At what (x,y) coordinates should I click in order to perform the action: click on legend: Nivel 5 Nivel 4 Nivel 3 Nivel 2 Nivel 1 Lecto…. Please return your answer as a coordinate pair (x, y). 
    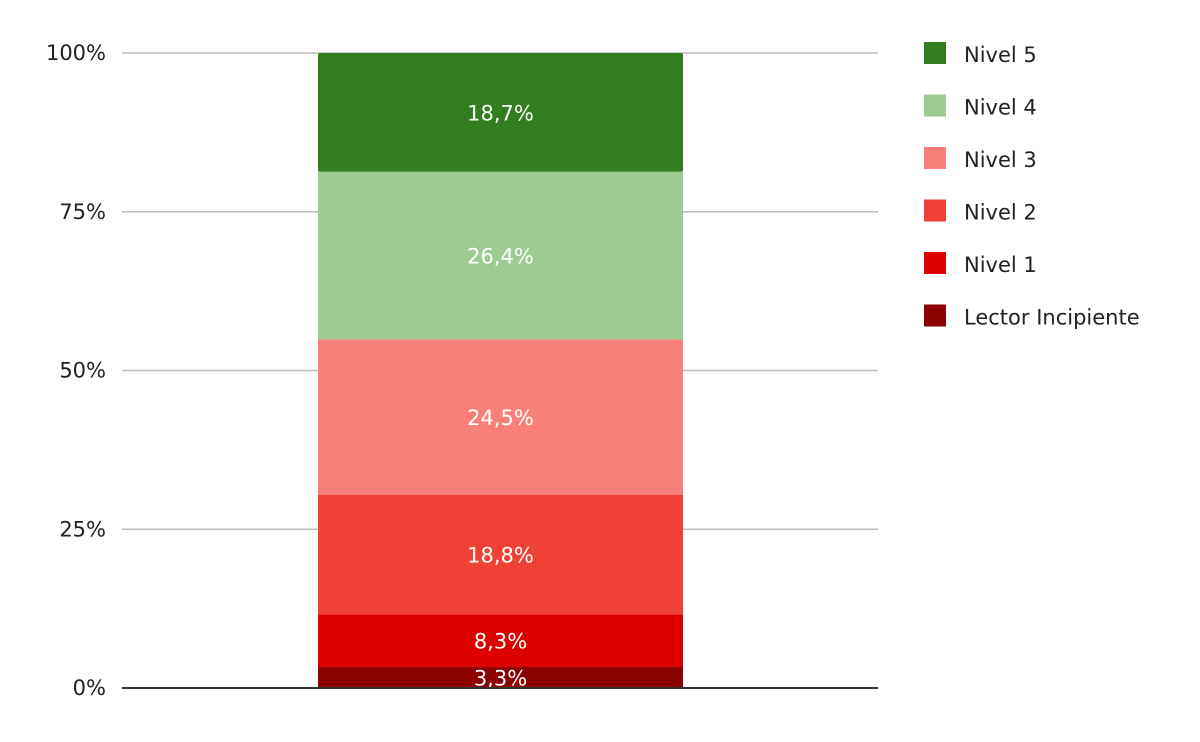
    Looking at the image, I should click on (1032, 186).